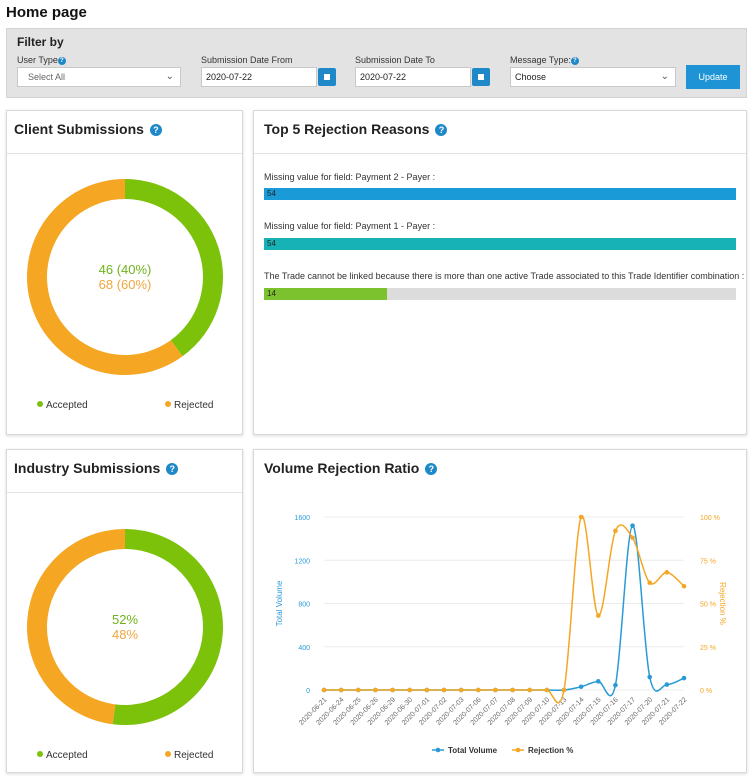 The width and height of the screenshot is (754, 781). I want to click on rejection-reason-bar: 14, so click(500, 294).